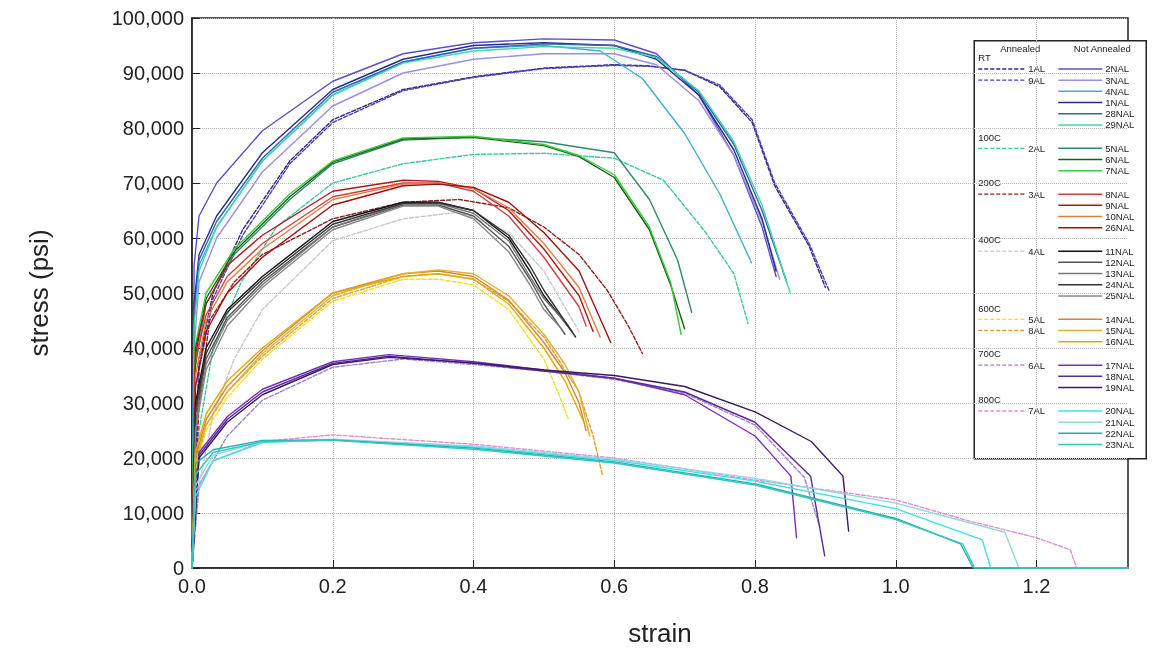 Image resolution: width=1155 pixels, height=662 pixels. Describe the element at coordinates (1102, 49) in the screenshot. I see `annotation: Not Annealed` at that location.